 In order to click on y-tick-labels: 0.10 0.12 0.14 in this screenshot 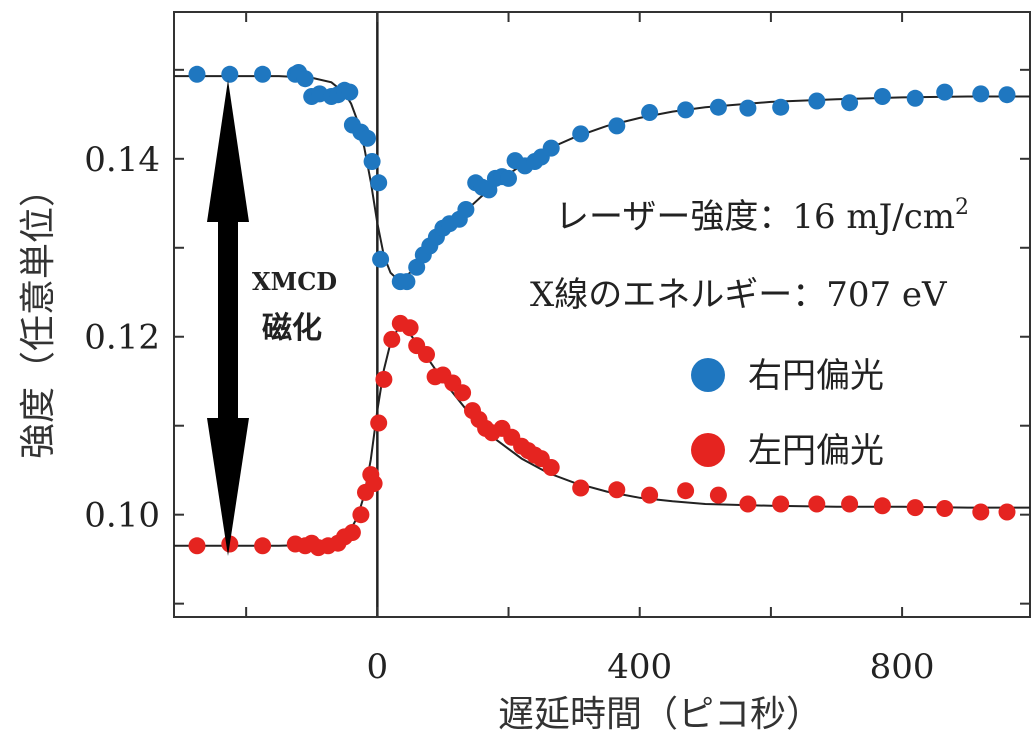, I will do `click(122, 338)`.